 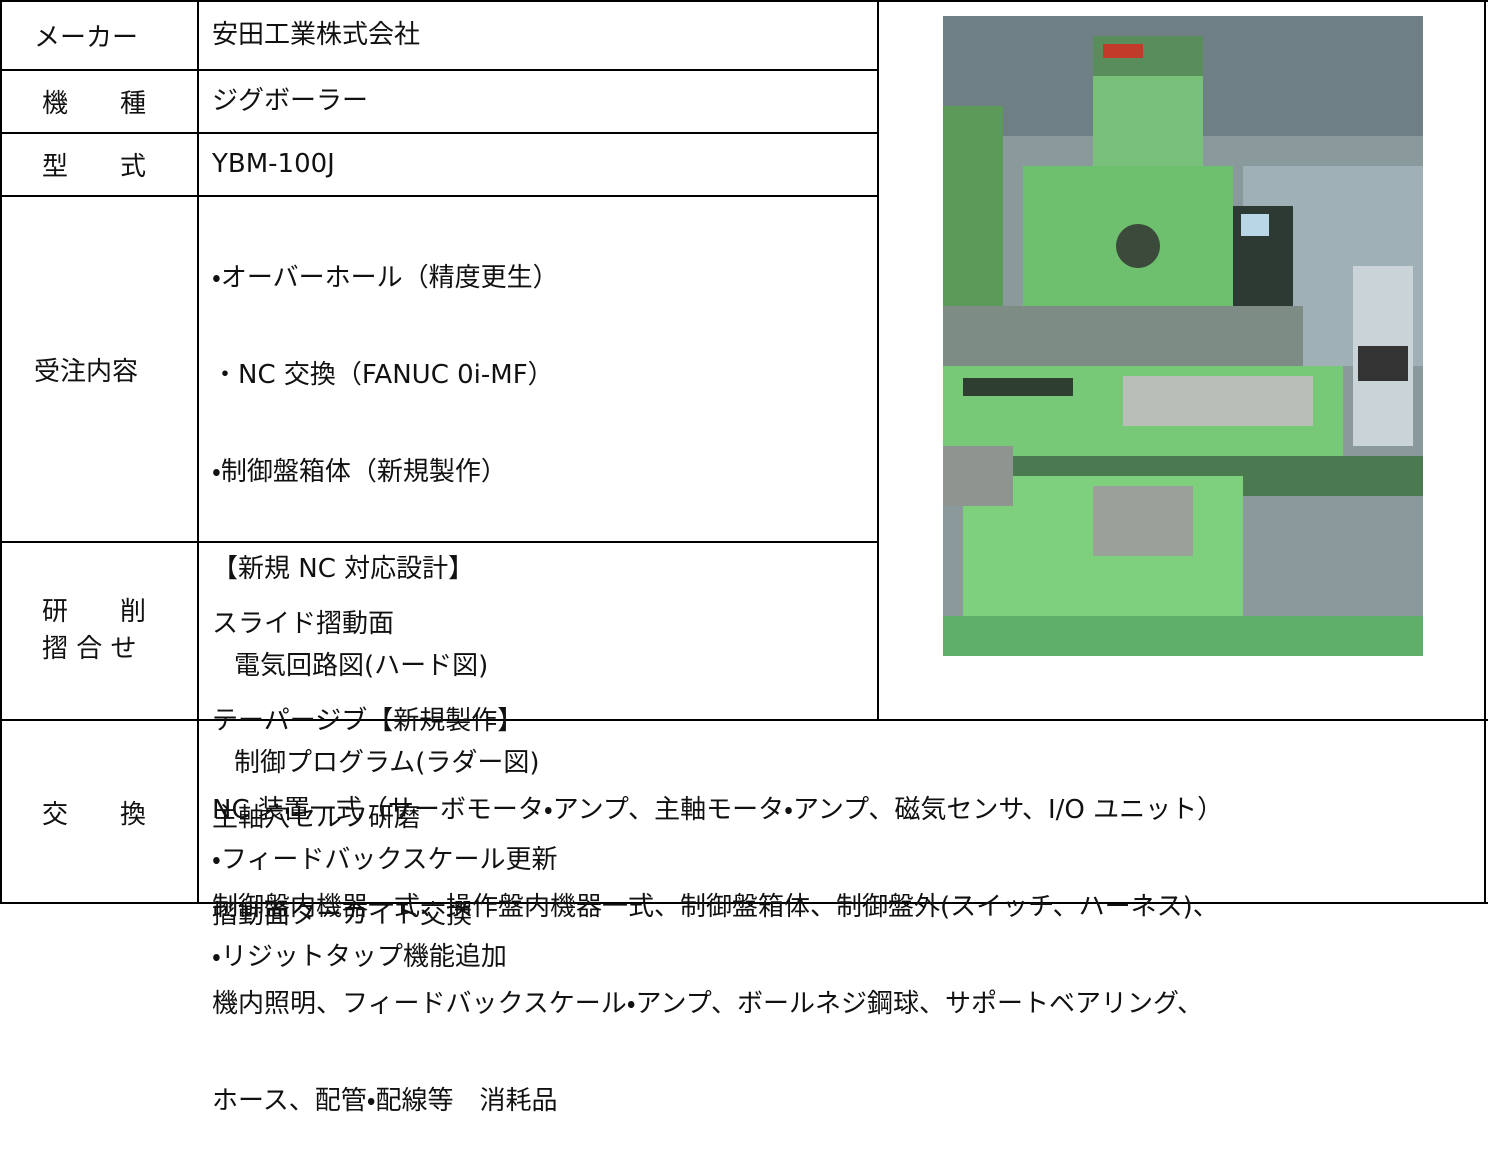 I want to click on row-label: メーカー, so click(x=86, y=37).